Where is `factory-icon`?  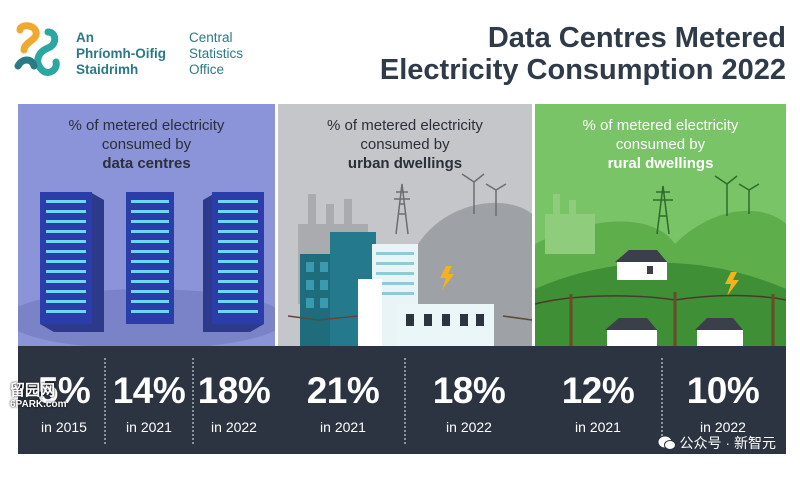 factory-icon is located at coordinates (570, 224).